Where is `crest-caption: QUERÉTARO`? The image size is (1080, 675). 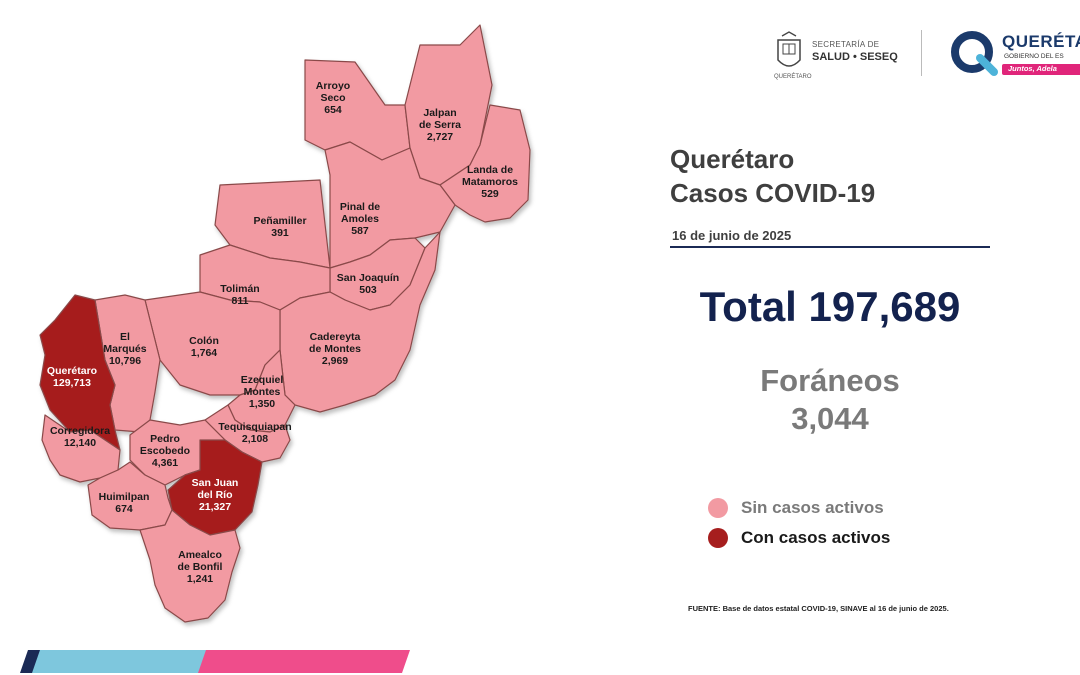
crest-caption: QUERÉTARO is located at coordinates (793, 77).